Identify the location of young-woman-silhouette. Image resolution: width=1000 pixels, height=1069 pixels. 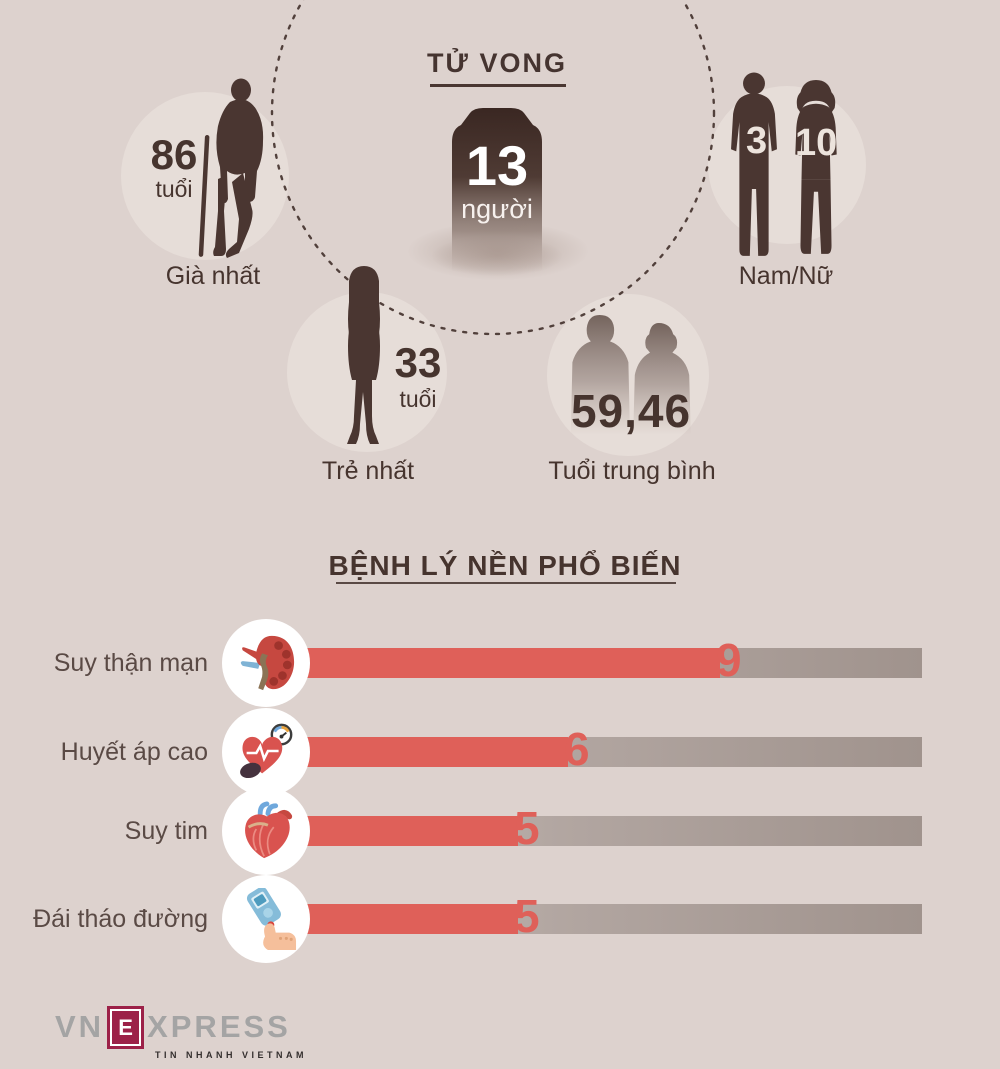
(364, 361).